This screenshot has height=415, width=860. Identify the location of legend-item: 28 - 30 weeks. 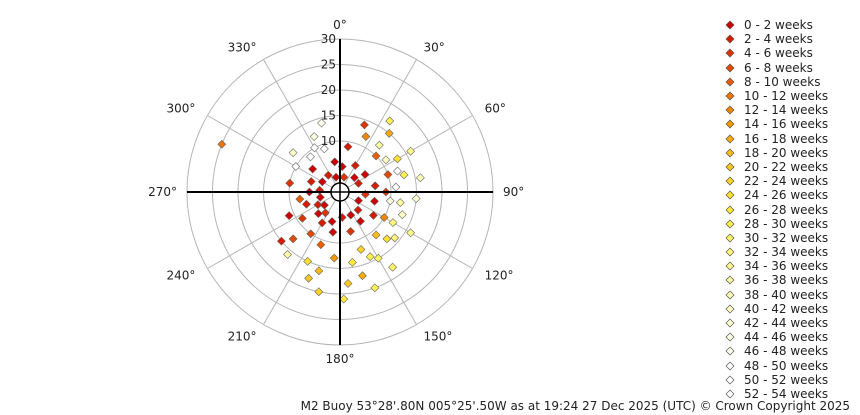
(775, 224).